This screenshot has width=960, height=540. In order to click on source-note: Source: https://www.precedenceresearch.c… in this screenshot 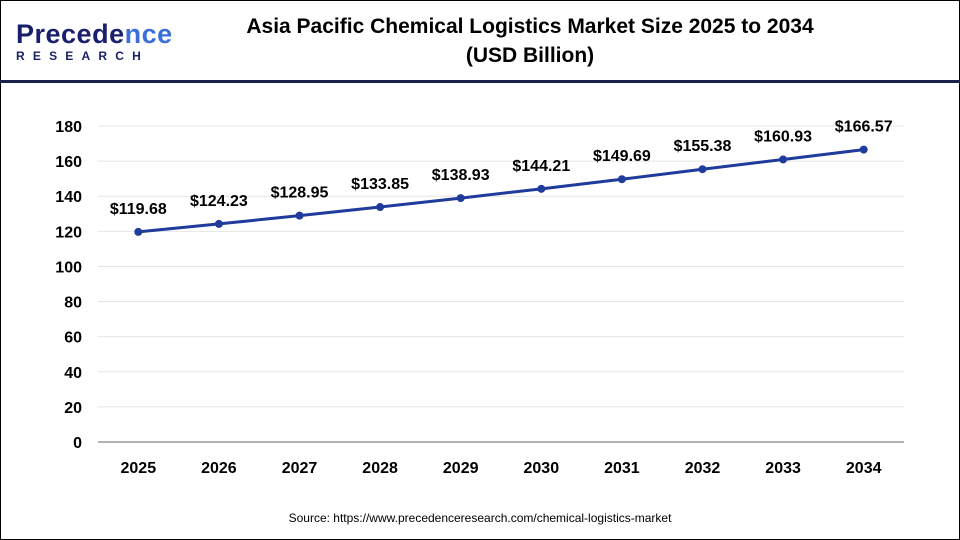, I will do `click(480, 518)`.